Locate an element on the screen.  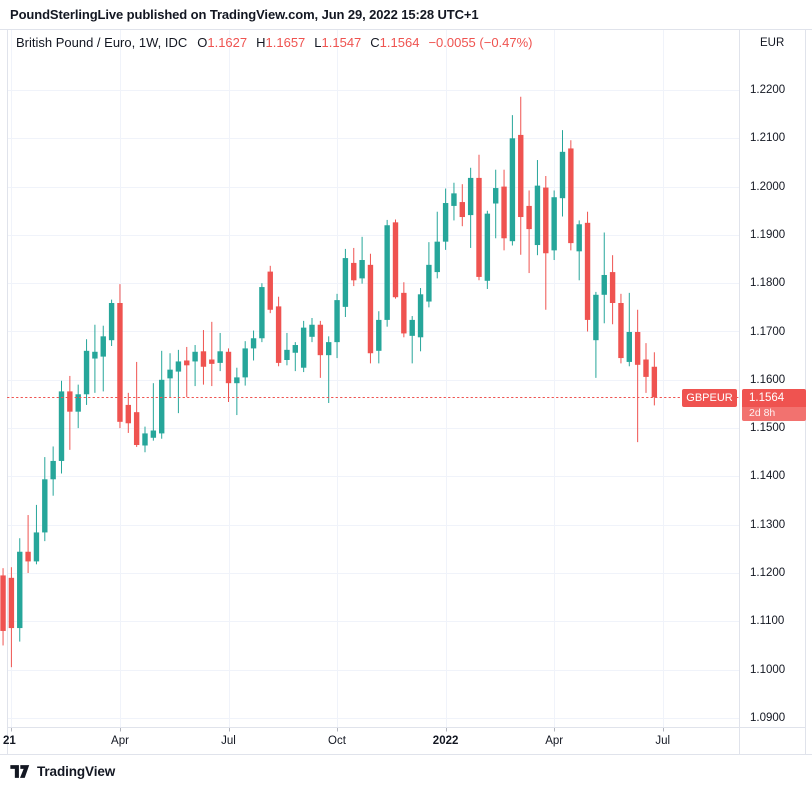
price-axis-label: 1.2200 is located at coordinates (768, 90).